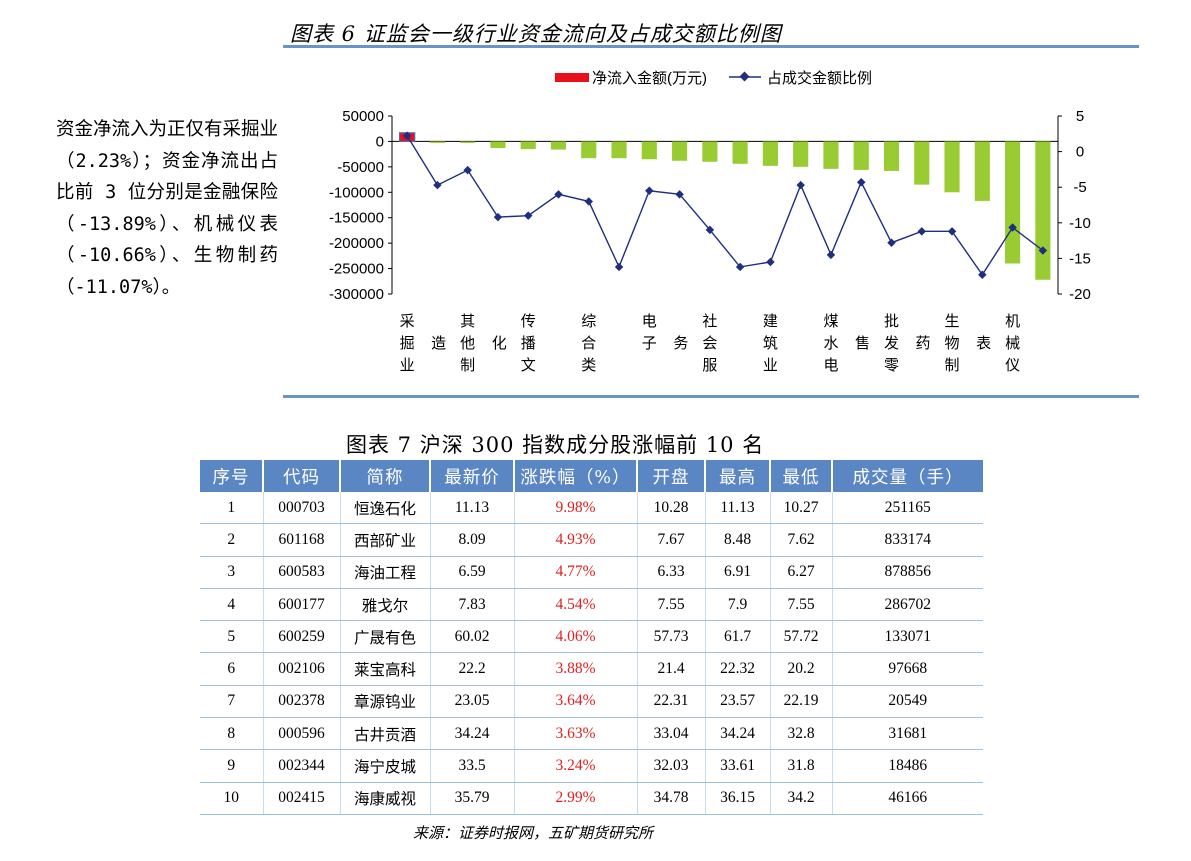  What do you see at coordinates (907, 637) in the screenshot?
I see `table-cell: 133071` at bounding box center [907, 637].